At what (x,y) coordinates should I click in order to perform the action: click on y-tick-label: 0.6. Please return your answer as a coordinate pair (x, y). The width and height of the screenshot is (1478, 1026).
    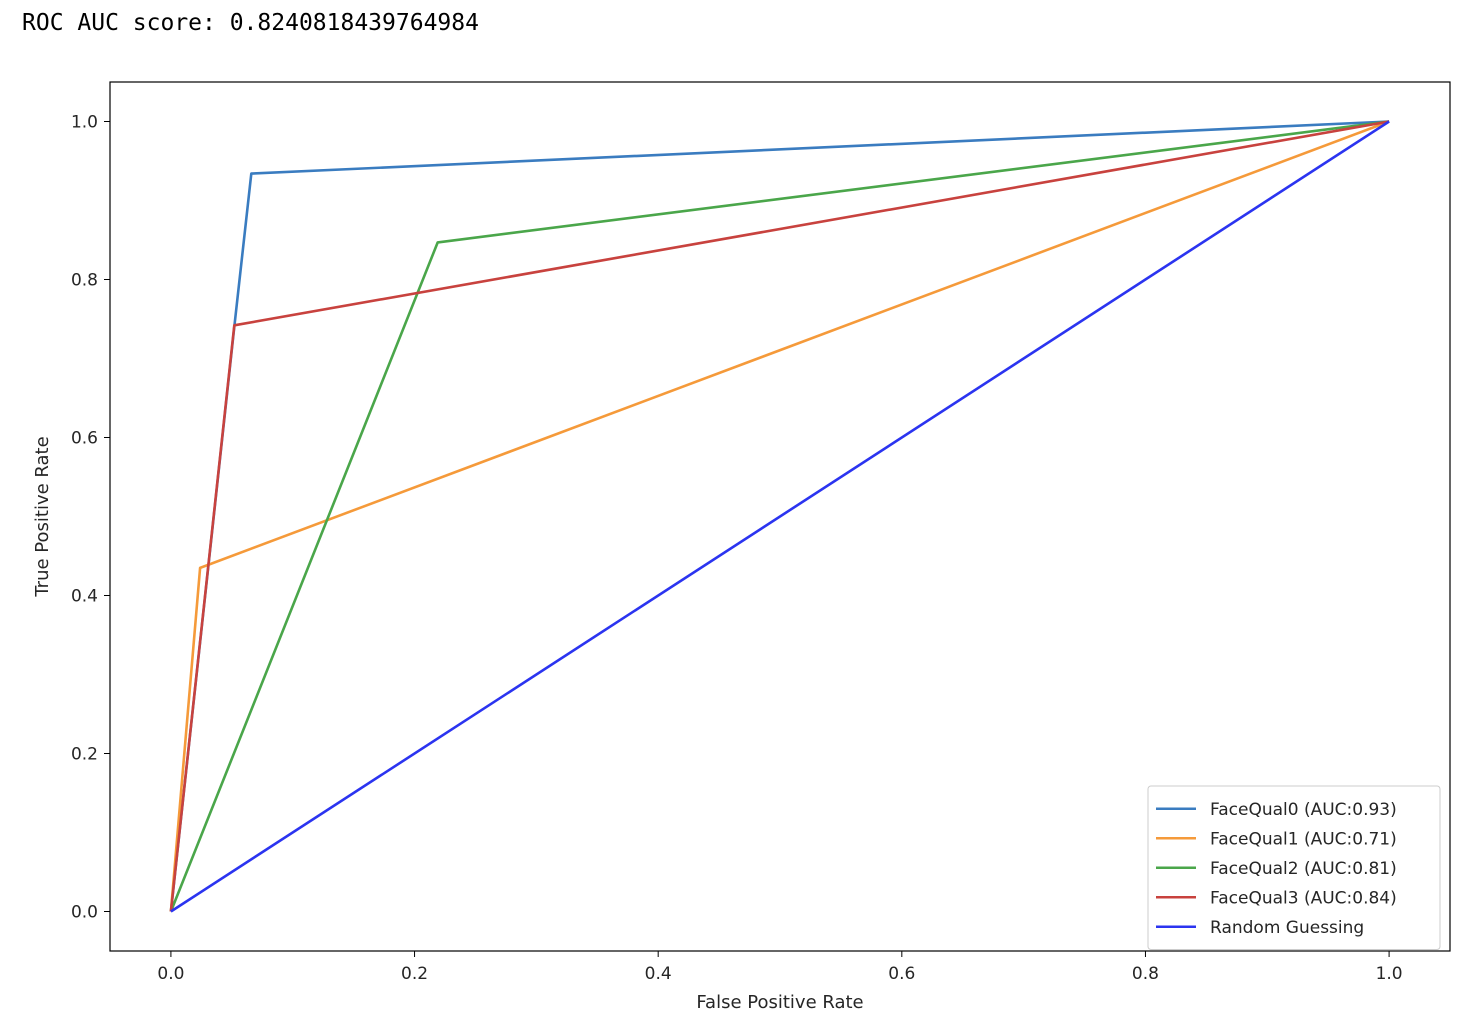
    Looking at the image, I should click on (84, 439).